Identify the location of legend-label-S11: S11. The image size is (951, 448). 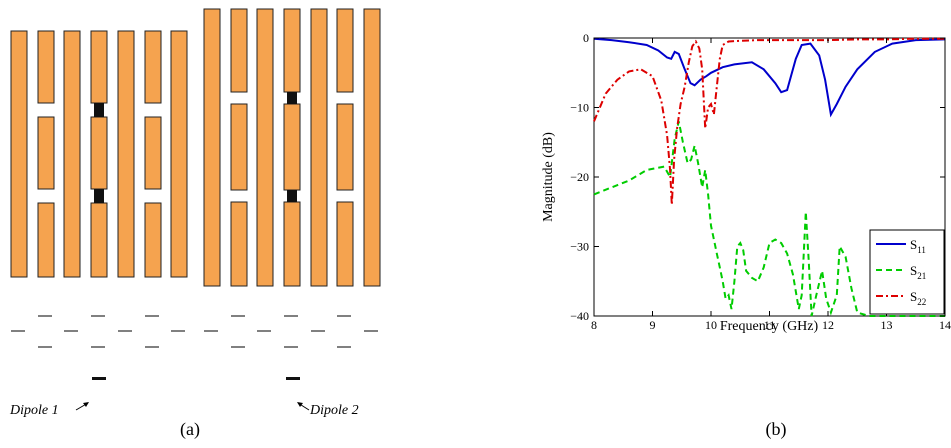
(918, 246).